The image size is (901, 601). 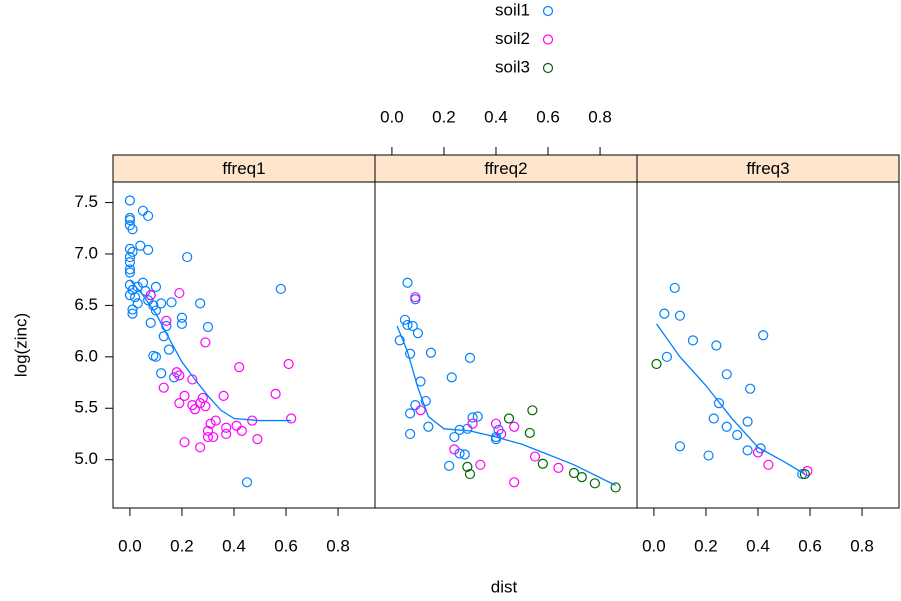 I want to click on x-tick-label: 0.4, so click(x=234, y=545).